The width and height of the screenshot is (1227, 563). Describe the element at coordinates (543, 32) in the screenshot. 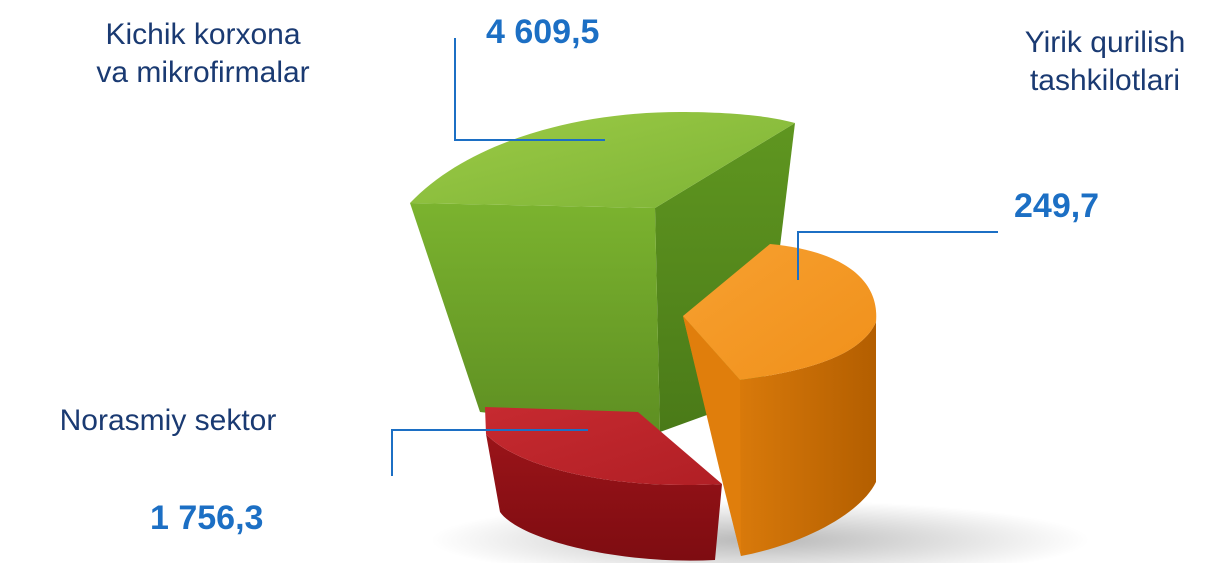

I see `slice-value-kichik-korxona: 4 609,5` at that location.